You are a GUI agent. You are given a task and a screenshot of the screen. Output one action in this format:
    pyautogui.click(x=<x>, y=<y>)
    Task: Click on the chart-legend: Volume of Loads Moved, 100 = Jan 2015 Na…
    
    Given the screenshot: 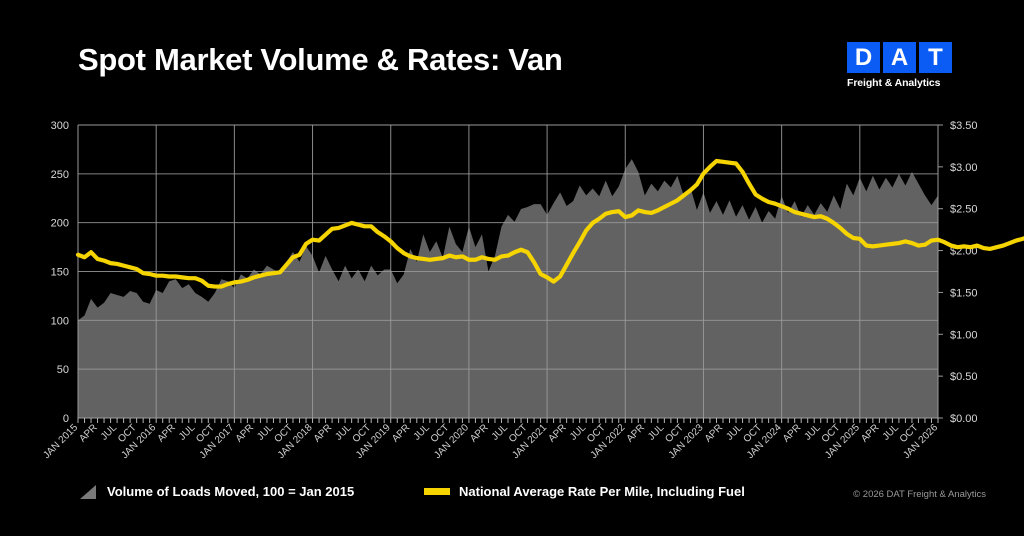 What is the action you would take?
    pyautogui.click(x=528, y=497)
    